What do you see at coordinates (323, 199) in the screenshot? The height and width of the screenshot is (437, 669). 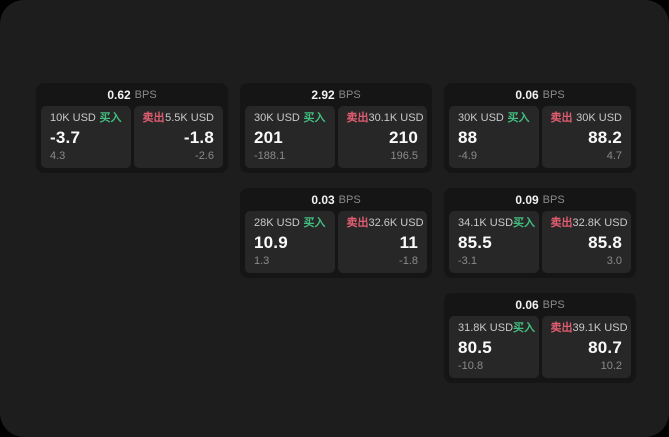 I see `spread-value: 0.03` at bounding box center [323, 199].